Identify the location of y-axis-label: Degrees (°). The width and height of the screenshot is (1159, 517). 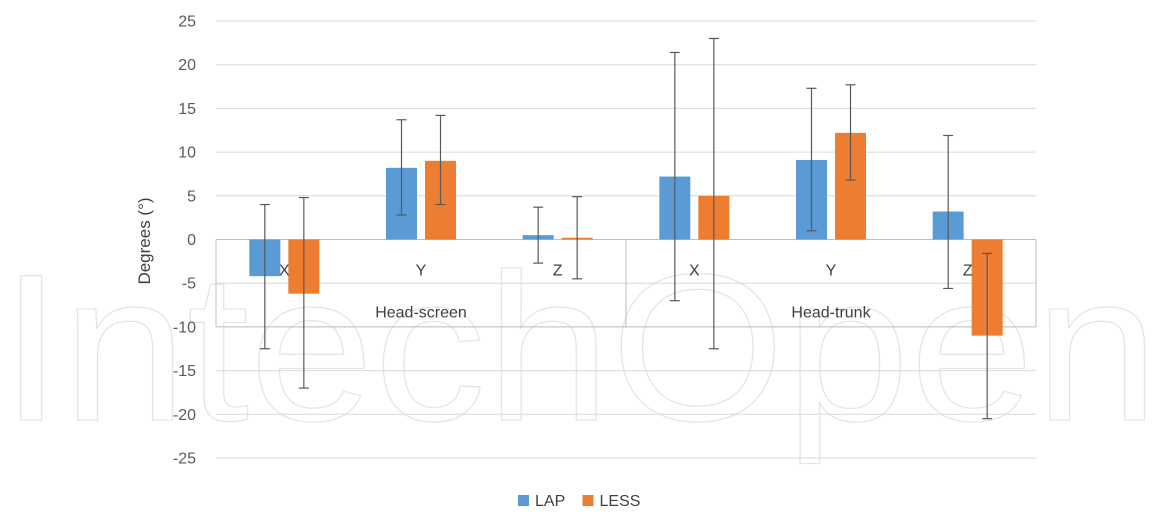
(144, 240).